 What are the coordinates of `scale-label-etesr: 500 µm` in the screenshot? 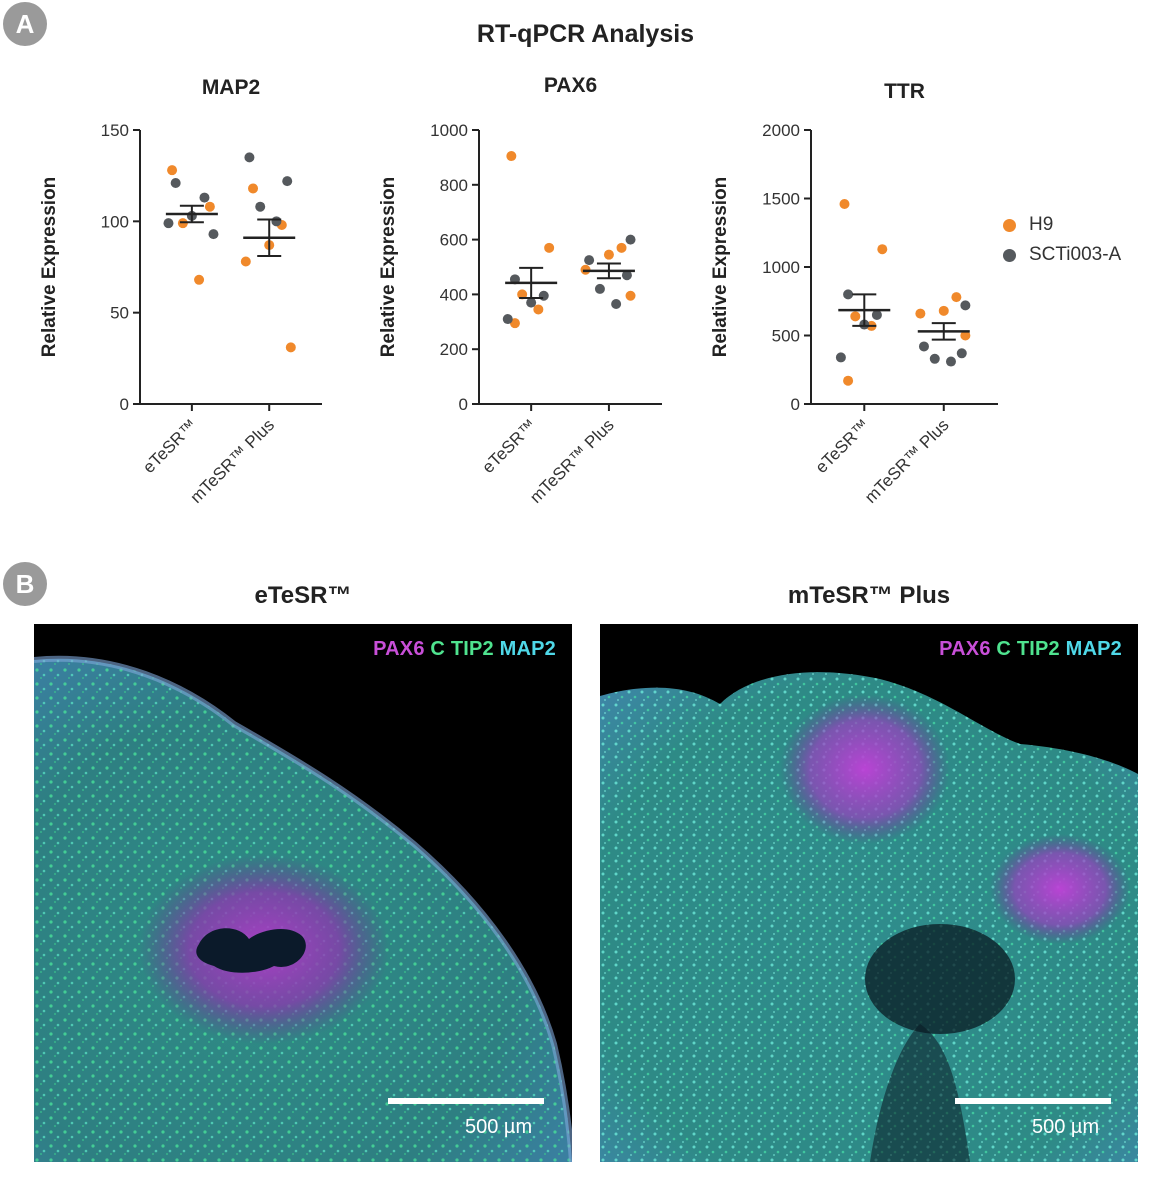 It's located at (499, 1127).